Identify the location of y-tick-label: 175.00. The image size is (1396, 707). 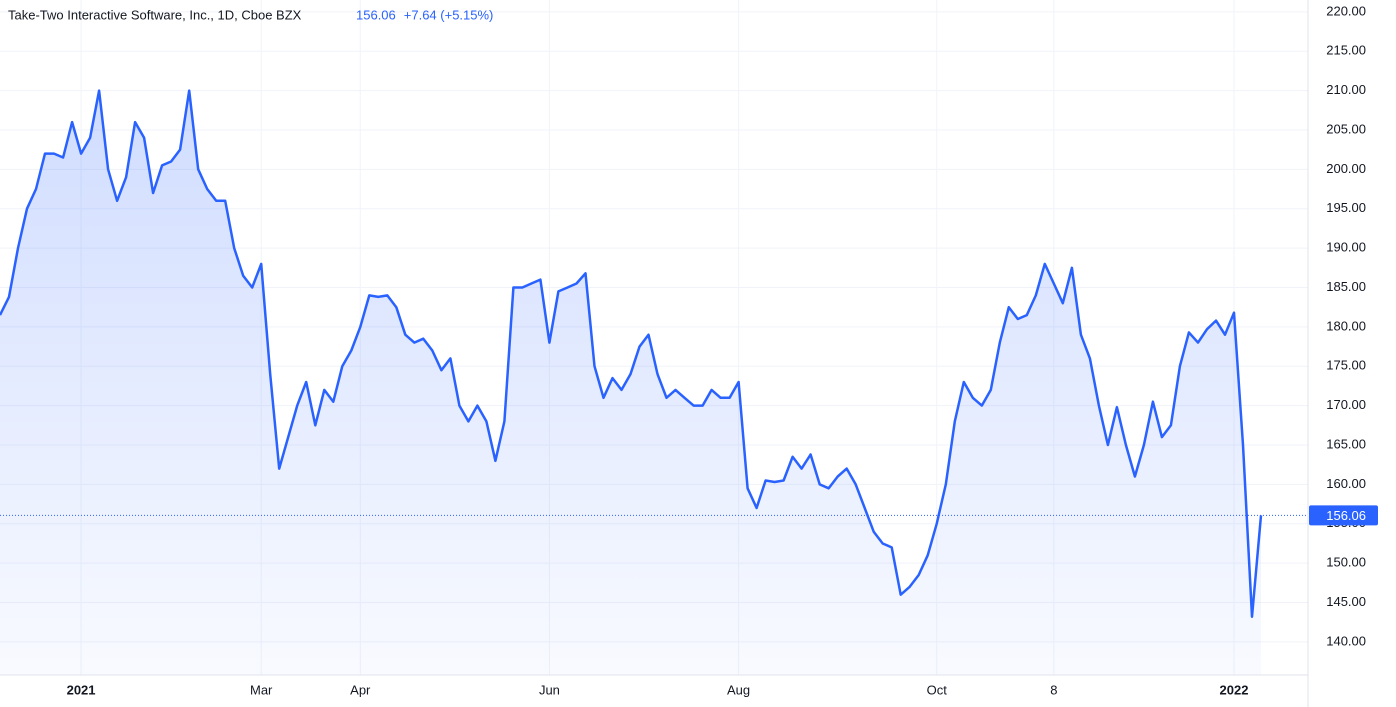
(1346, 365).